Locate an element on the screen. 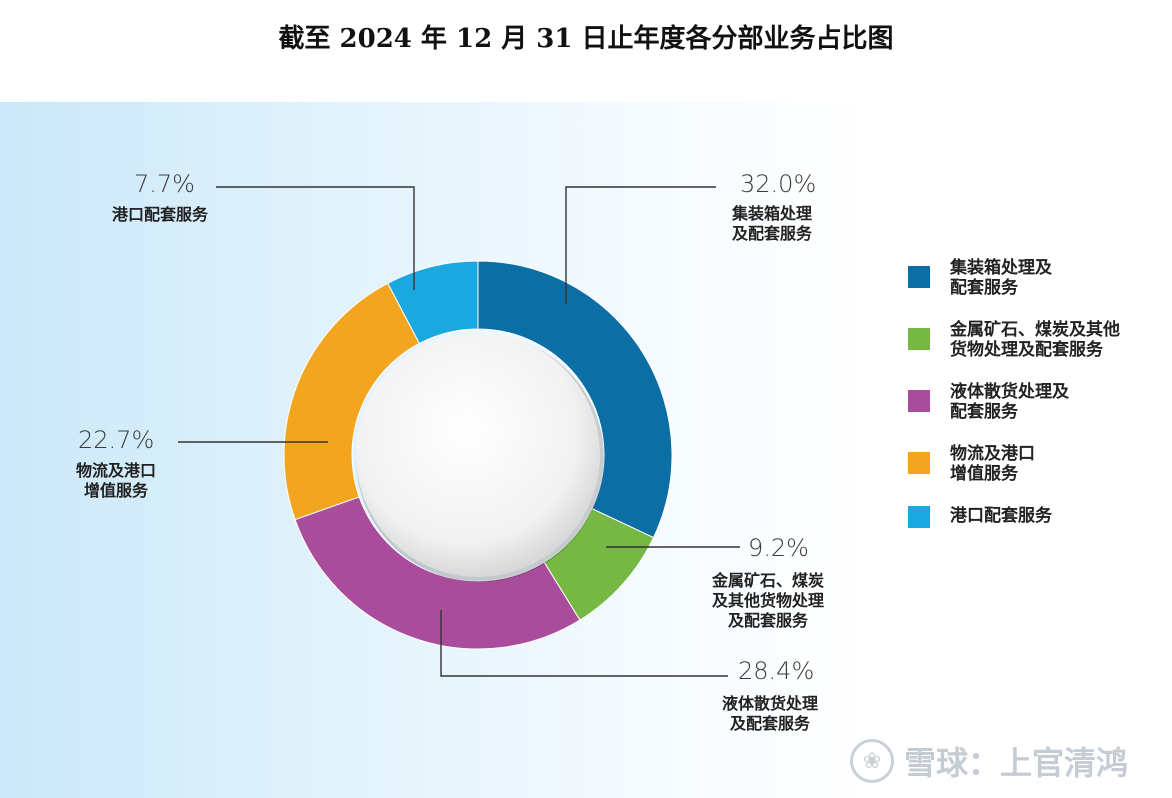 Image resolution: width=1172 pixels, height=798 pixels. leader-line-container is located at coordinates (640, 245).